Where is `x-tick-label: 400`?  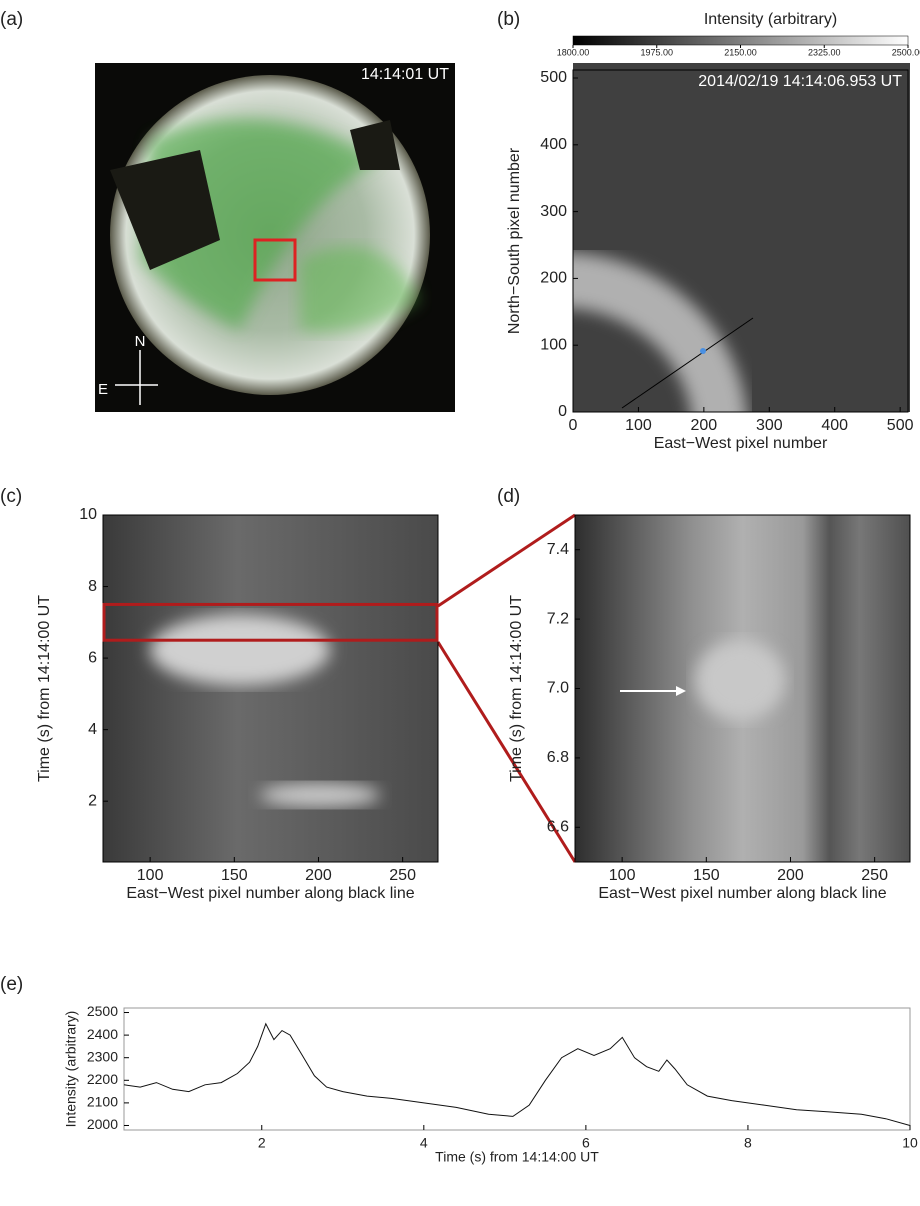 x-tick-label: 400 is located at coordinates (834, 425).